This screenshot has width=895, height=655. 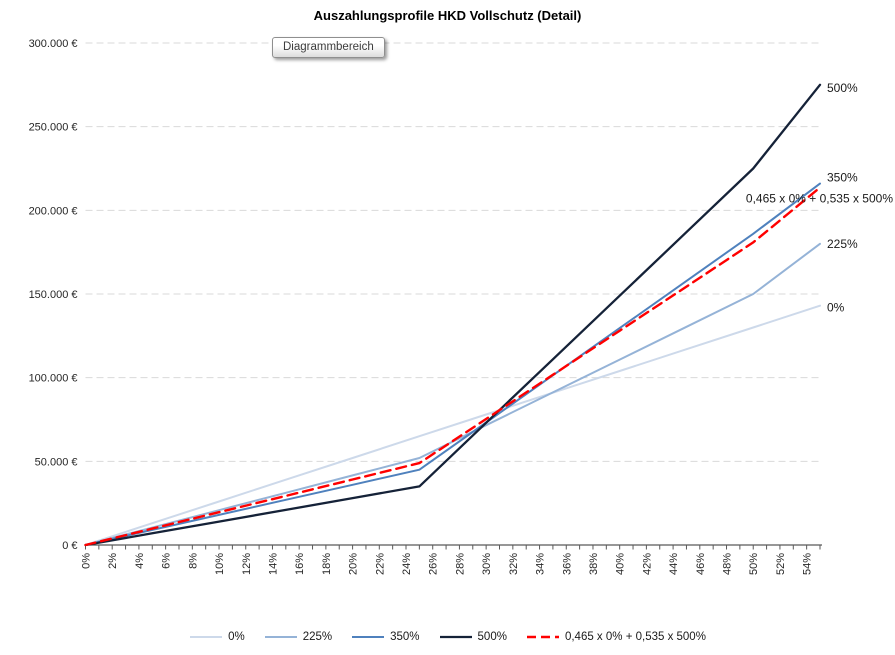 What do you see at coordinates (69, 546) in the screenshot?
I see `y-axis-tick-label: 0 €` at bounding box center [69, 546].